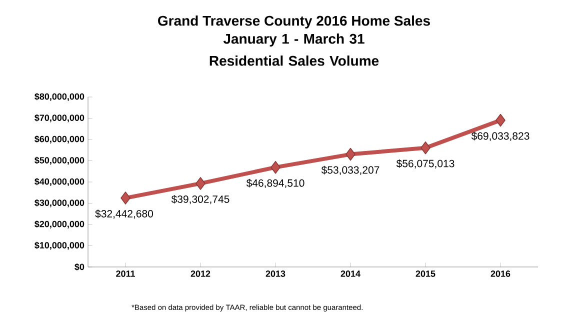 Image resolution: width=588 pixels, height=320 pixels. Describe the element at coordinates (294, 22) in the screenshot. I see `chart-title: Grand Traverse County 2016 Home Sales` at that location.